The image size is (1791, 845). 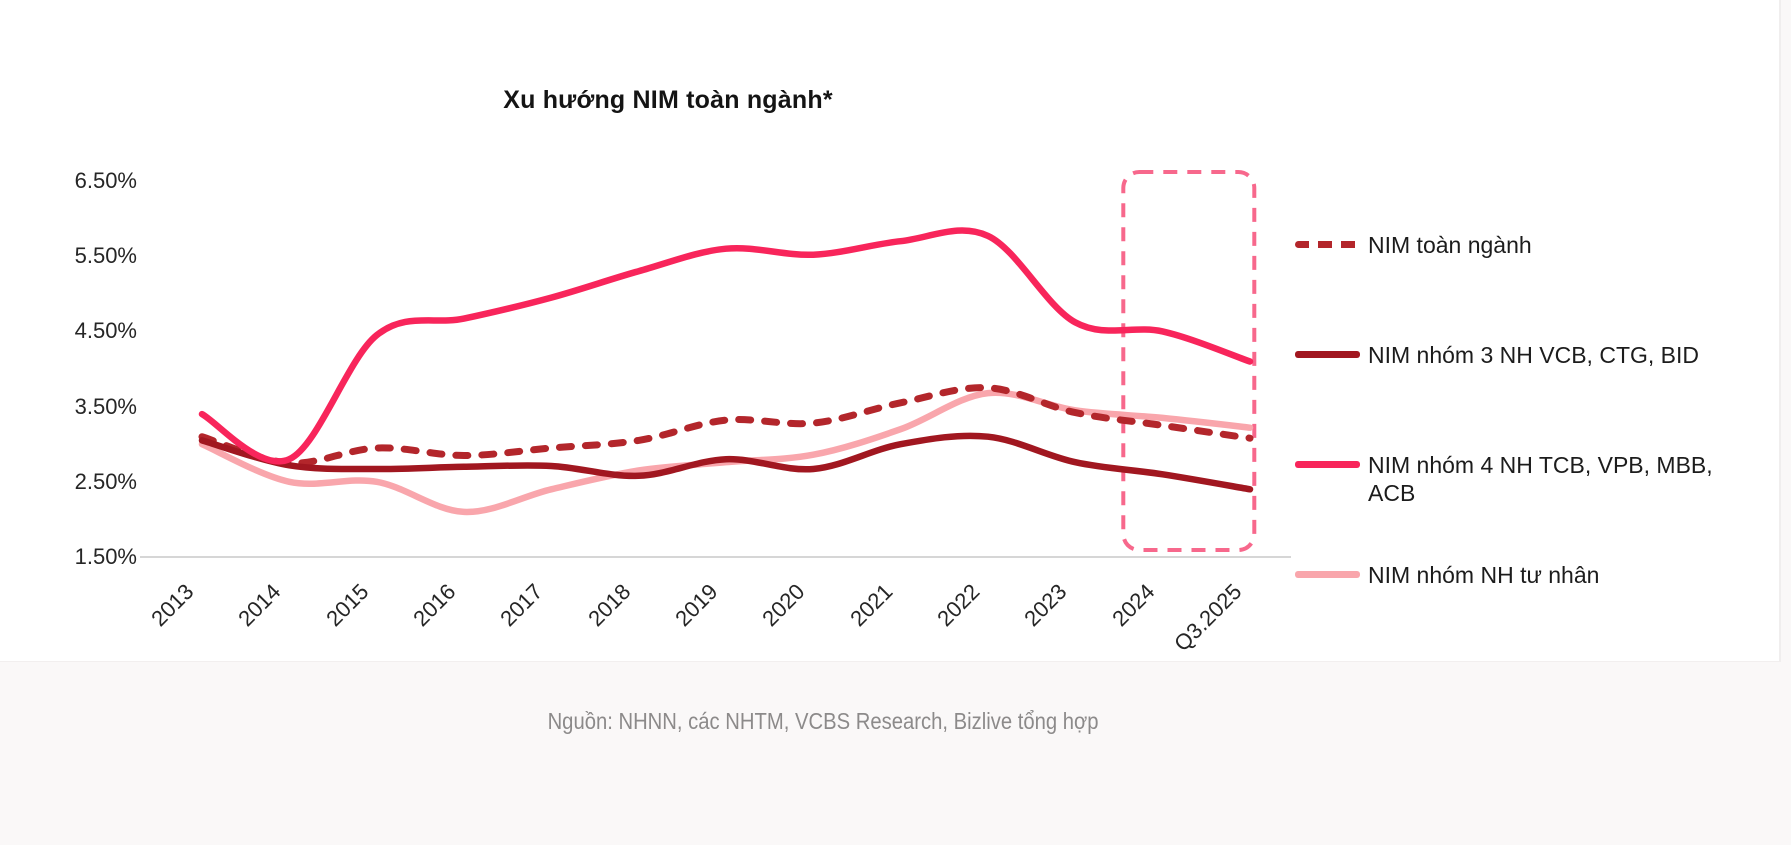 What do you see at coordinates (105, 556) in the screenshot?
I see `y-axis-tick-label: 1.50%` at bounding box center [105, 556].